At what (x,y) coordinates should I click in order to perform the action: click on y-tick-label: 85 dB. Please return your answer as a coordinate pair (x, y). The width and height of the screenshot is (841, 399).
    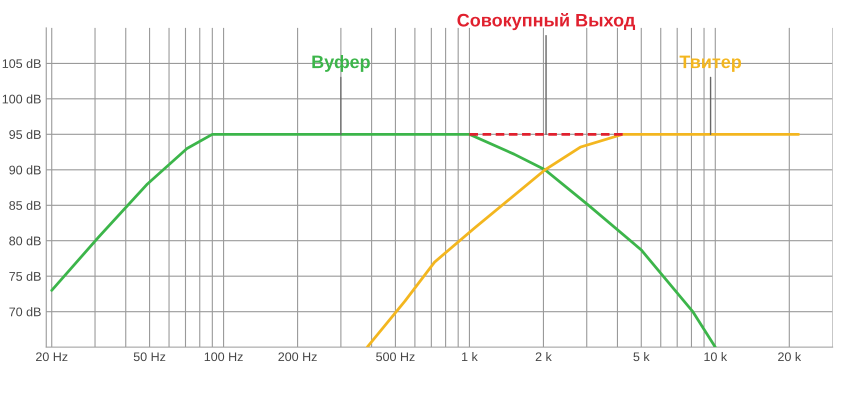
    Looking at the image, I should click on (25, 205).